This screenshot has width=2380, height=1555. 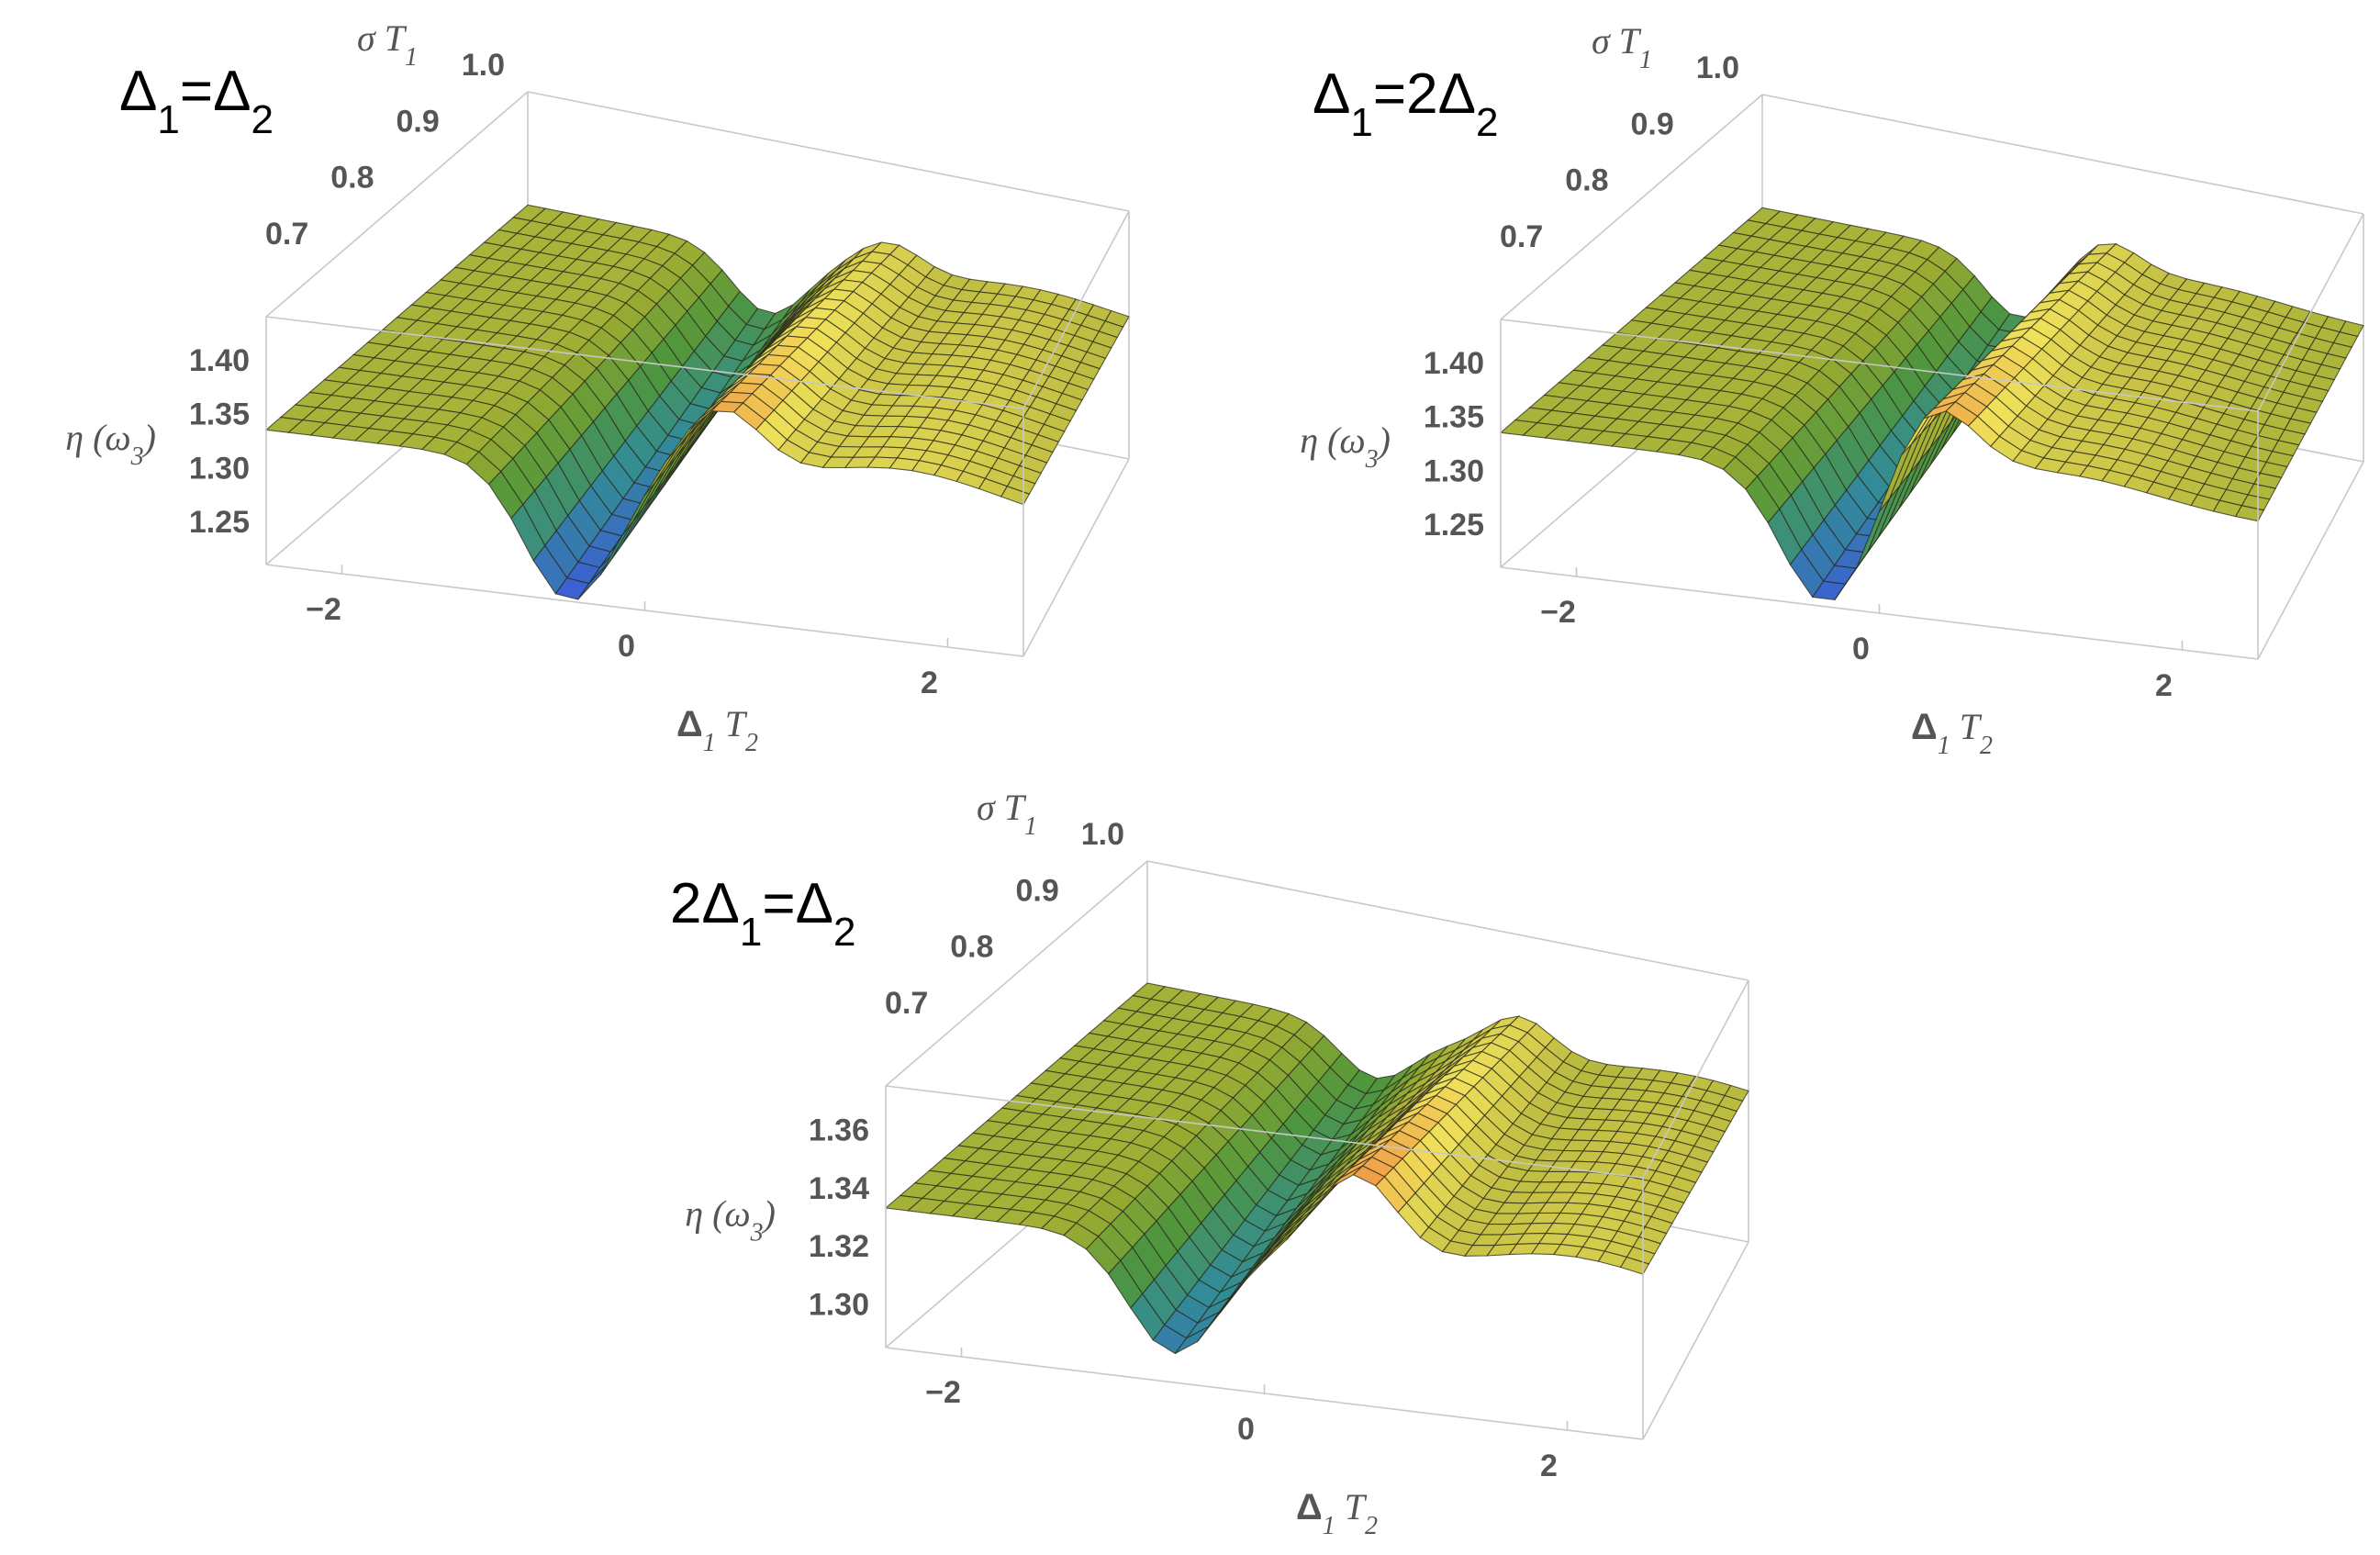 What do you see at coordinates (839, 1246) in the screenshot?
I see `z-tick-label: 1.32` at bounding box center [839, 1246].